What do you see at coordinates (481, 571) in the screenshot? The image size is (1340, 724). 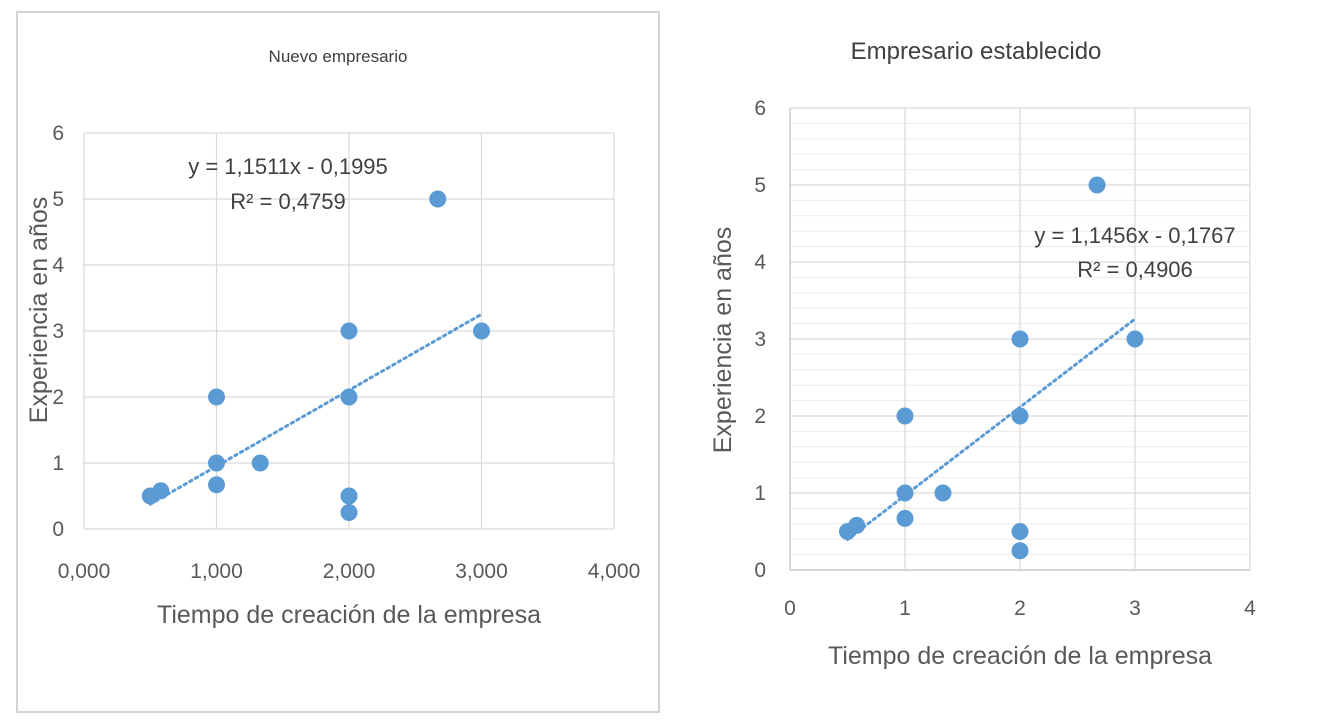 I see `chart-1-x-tick-label: 3,000` at bounding box center [481, 571].